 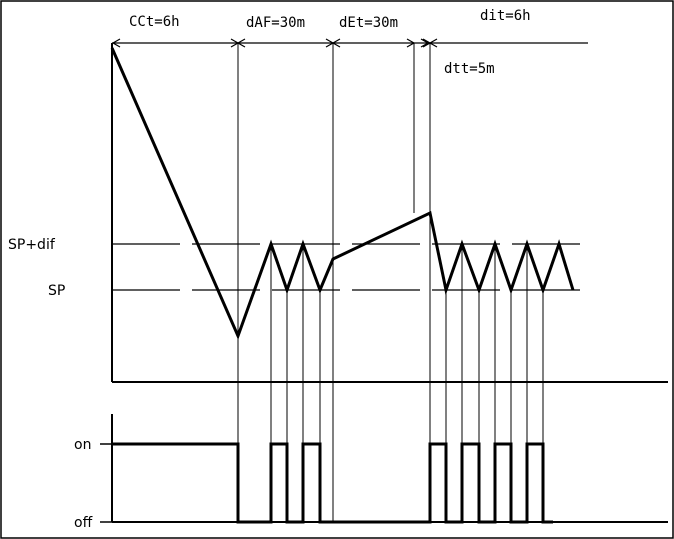 I want to click on dtt-label: dtt=5m, so click(x=469, y=69).